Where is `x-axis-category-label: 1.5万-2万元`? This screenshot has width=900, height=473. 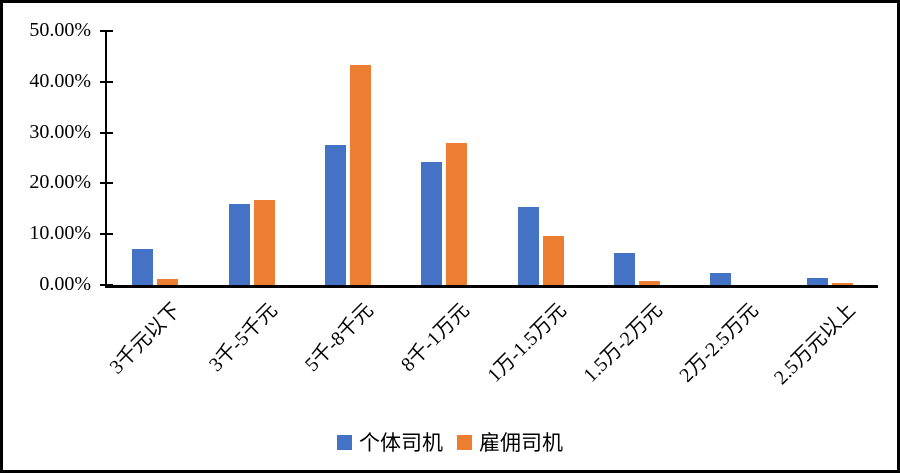 x-axis-category-label: 1.5万-2万元 is located at coordinates (623, 343).